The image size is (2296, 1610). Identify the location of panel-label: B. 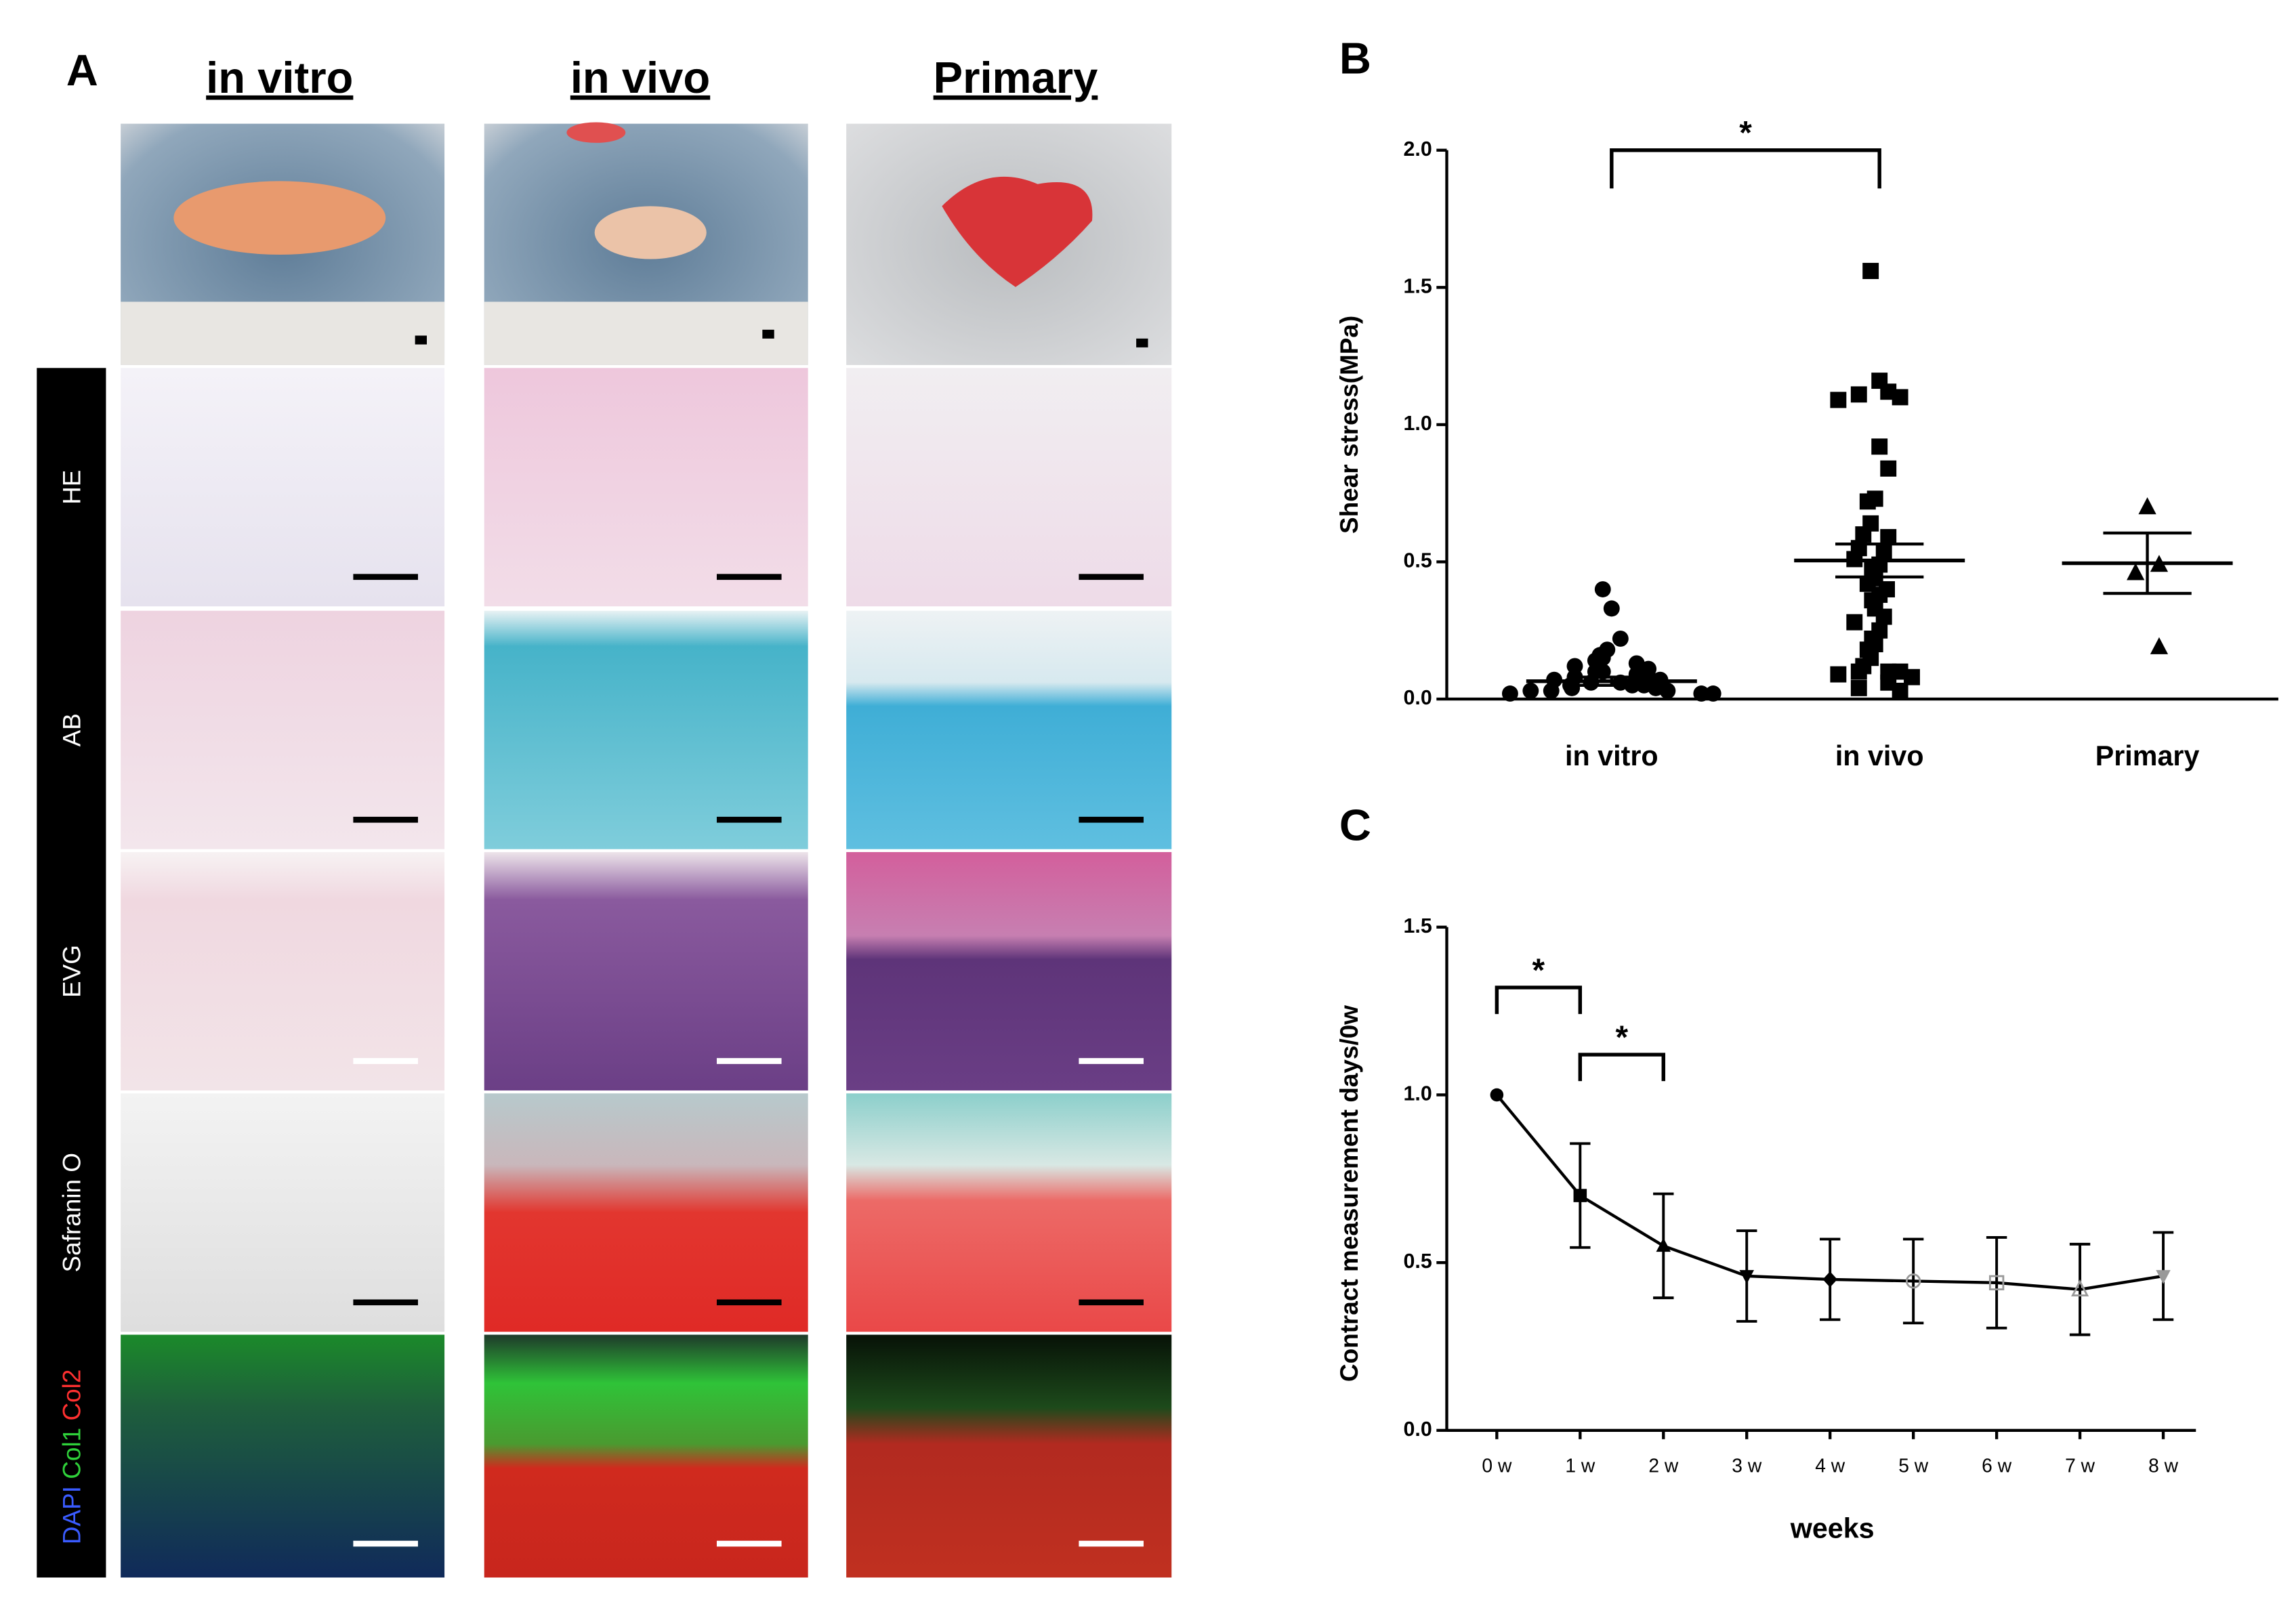
(1355, 58).